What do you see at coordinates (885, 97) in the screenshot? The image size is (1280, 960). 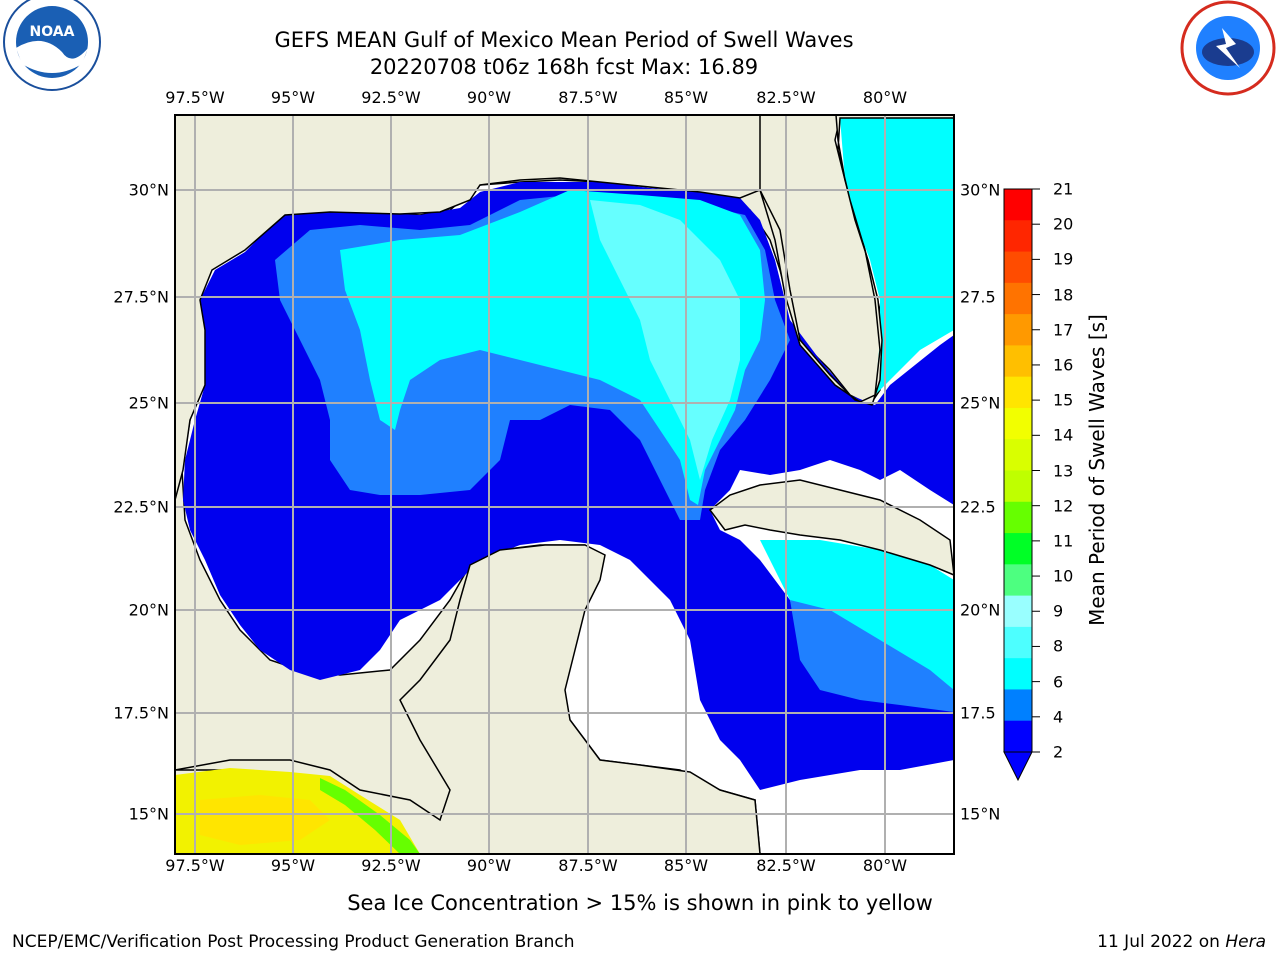 I see `x-tick-label-top: 80°W` at bounding box center [885, 97].